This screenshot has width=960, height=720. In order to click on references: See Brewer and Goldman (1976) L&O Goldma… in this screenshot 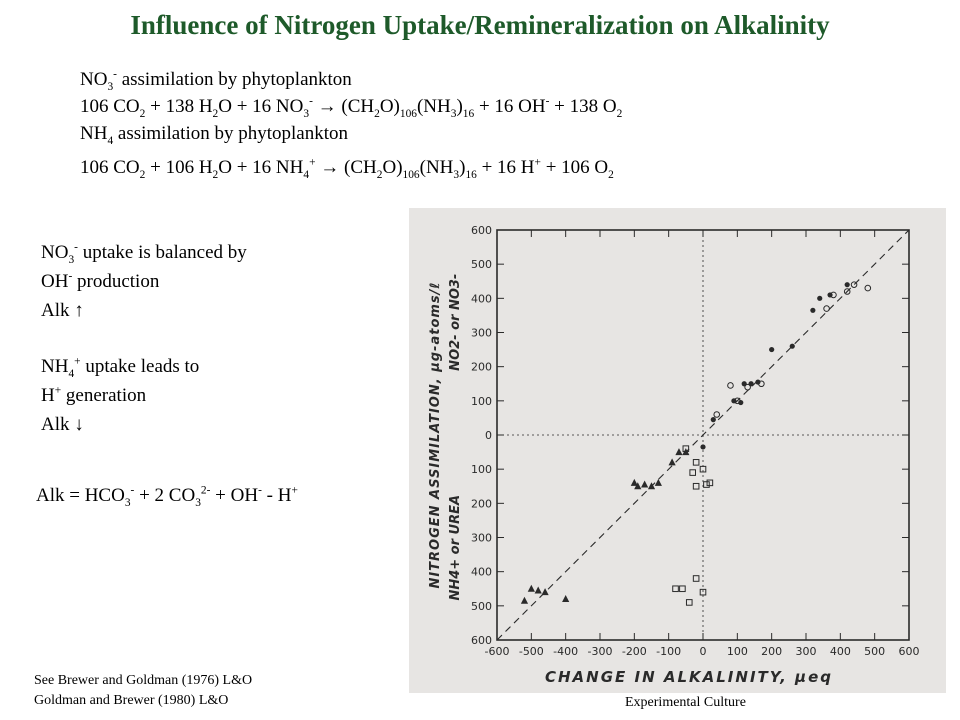, I will do `click(143, 691)`.